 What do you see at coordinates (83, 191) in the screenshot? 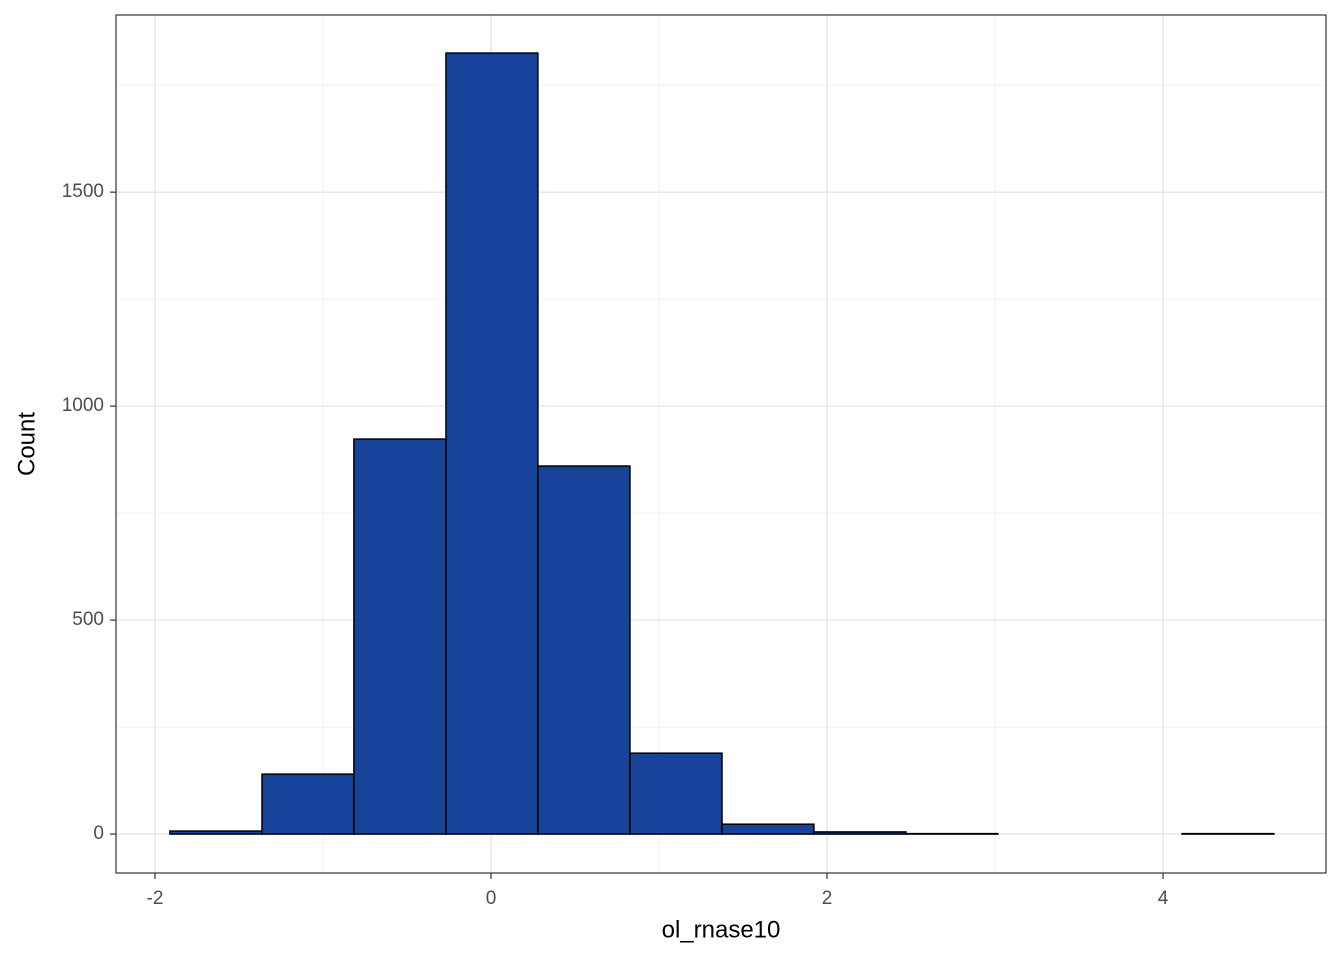
I see `y-tick-label: 1500` at bounding box center [83, 191].